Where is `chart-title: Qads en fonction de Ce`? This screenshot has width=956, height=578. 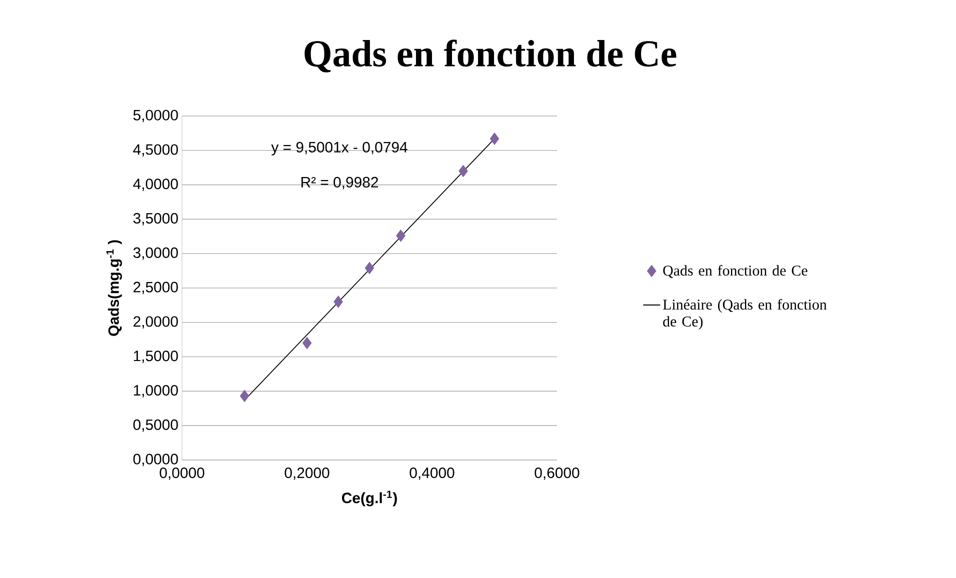
chart-title: Qads en fonction de Ce is located at coordinates (490, 56).